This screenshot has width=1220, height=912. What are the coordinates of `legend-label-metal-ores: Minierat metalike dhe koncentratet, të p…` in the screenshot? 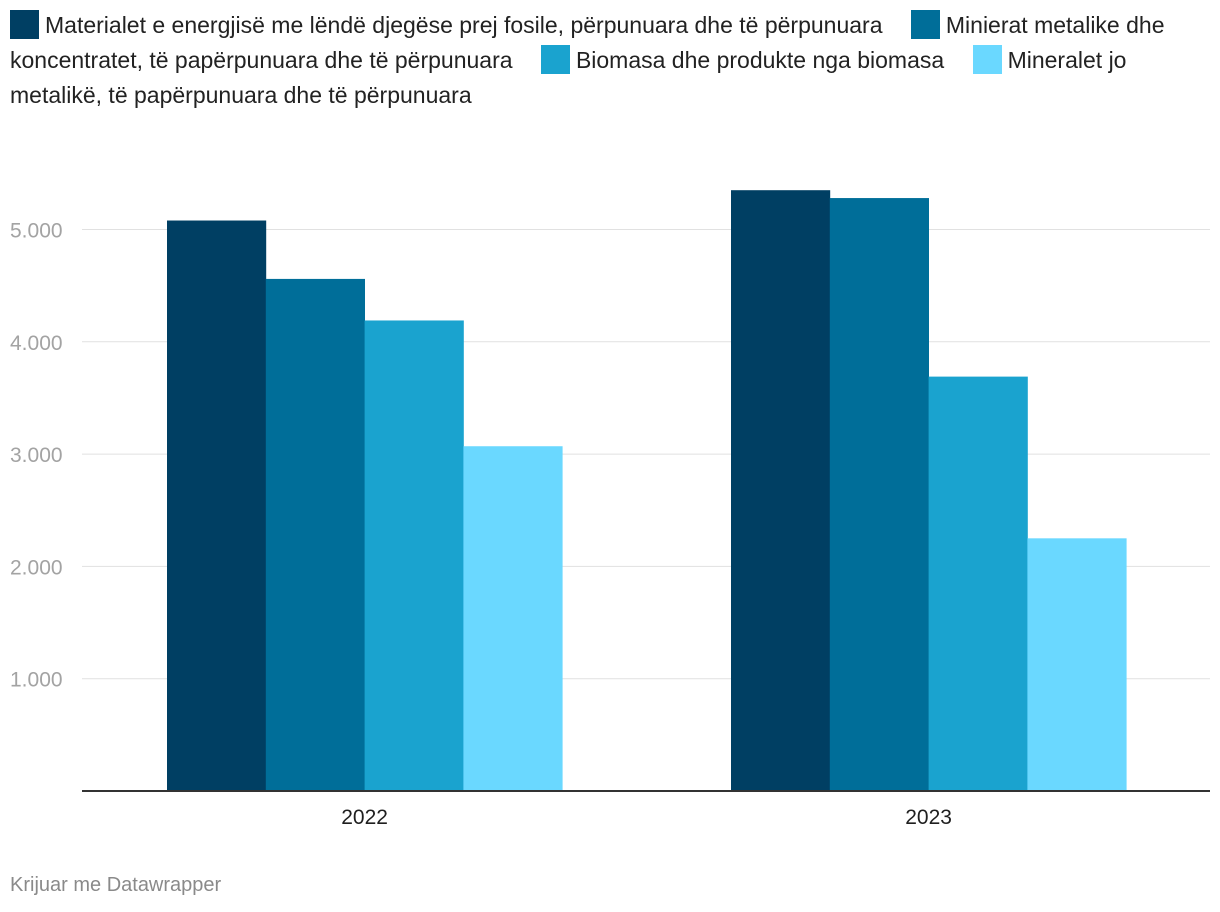 It's located at (587, 42).